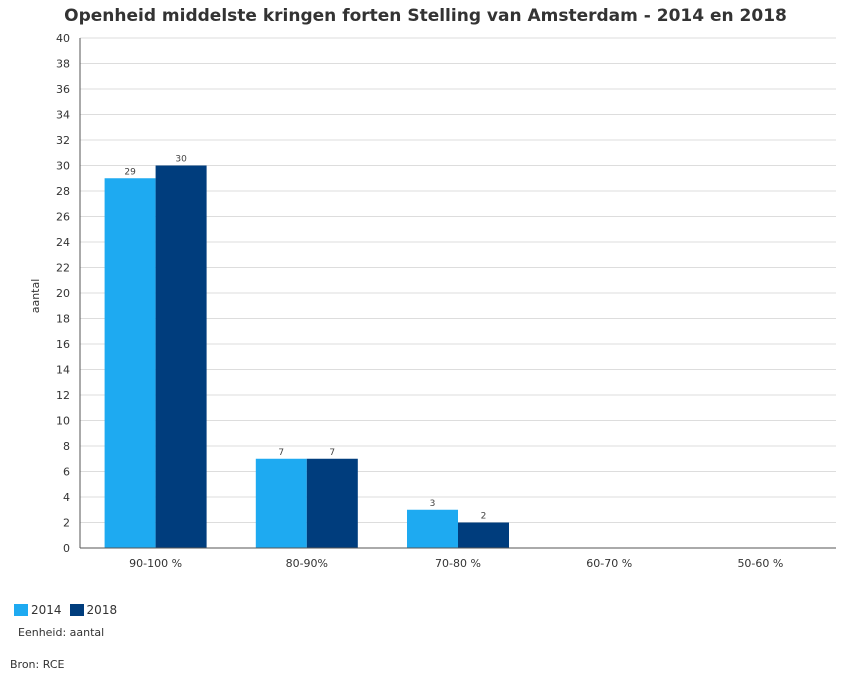 Image resolution: width=851 pixels, height=675 pixels. I want to click on y-tick-label: 24, so click(63, 242).